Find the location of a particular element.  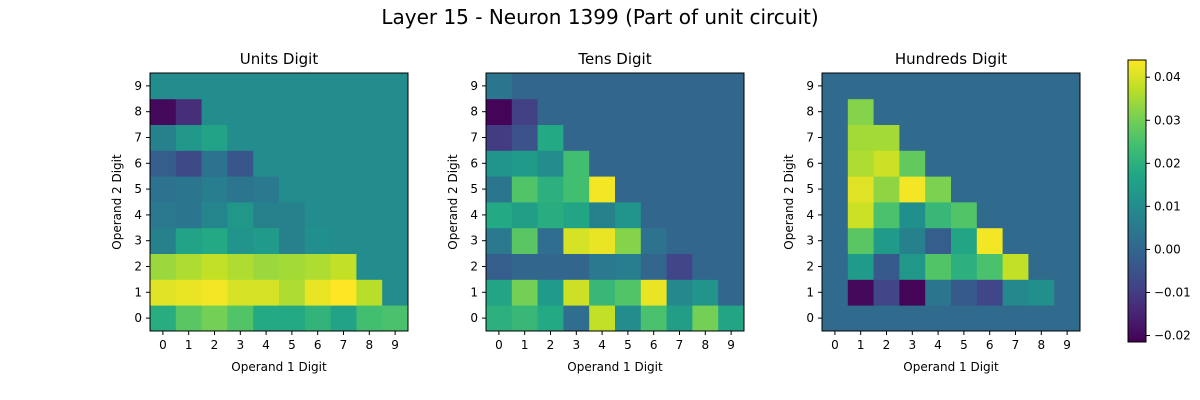

y-tick-label: 4 is located at coordinates (138, 215).